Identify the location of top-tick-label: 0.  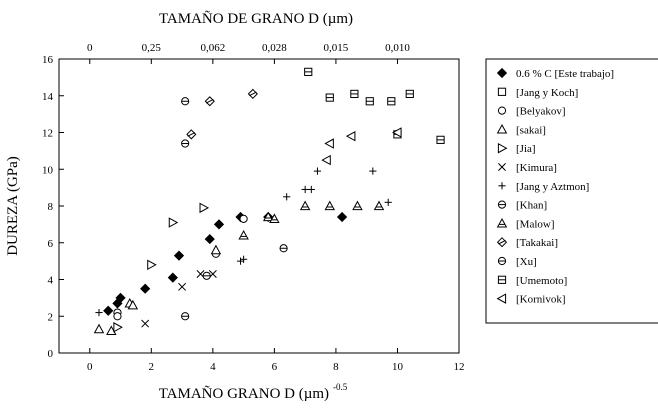
(90, 48).